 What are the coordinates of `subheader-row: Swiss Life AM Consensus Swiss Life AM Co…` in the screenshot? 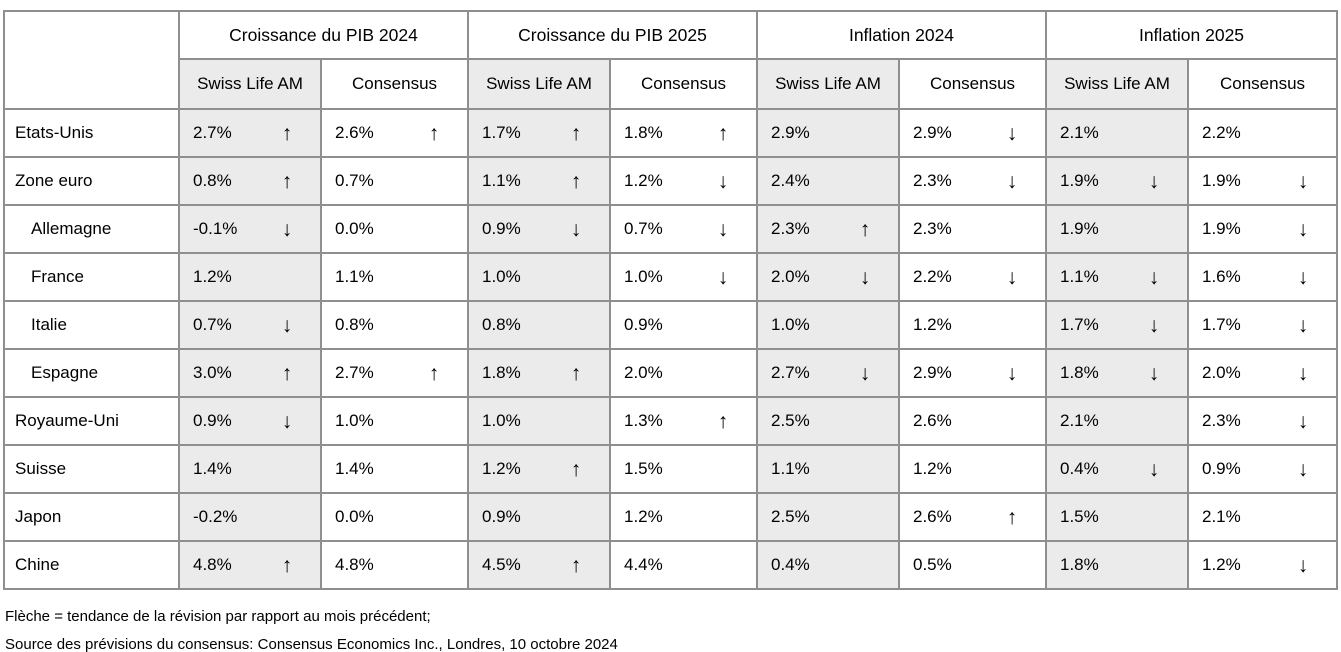 It's located at (671, 84).